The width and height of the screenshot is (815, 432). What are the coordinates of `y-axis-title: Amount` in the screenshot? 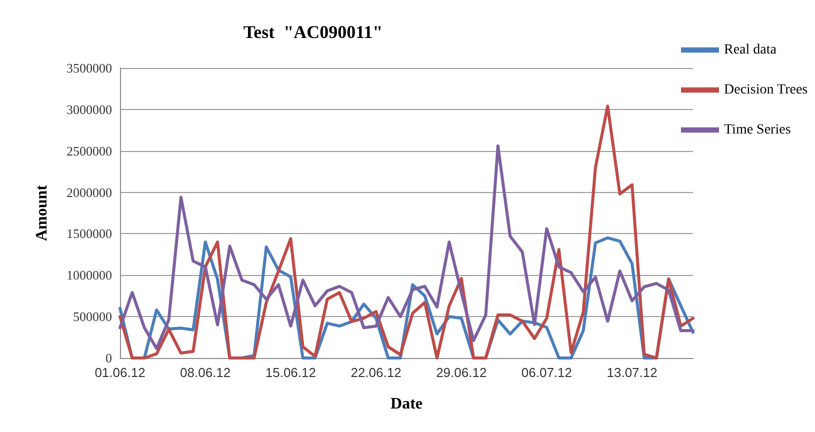 It's located at (42, 213).